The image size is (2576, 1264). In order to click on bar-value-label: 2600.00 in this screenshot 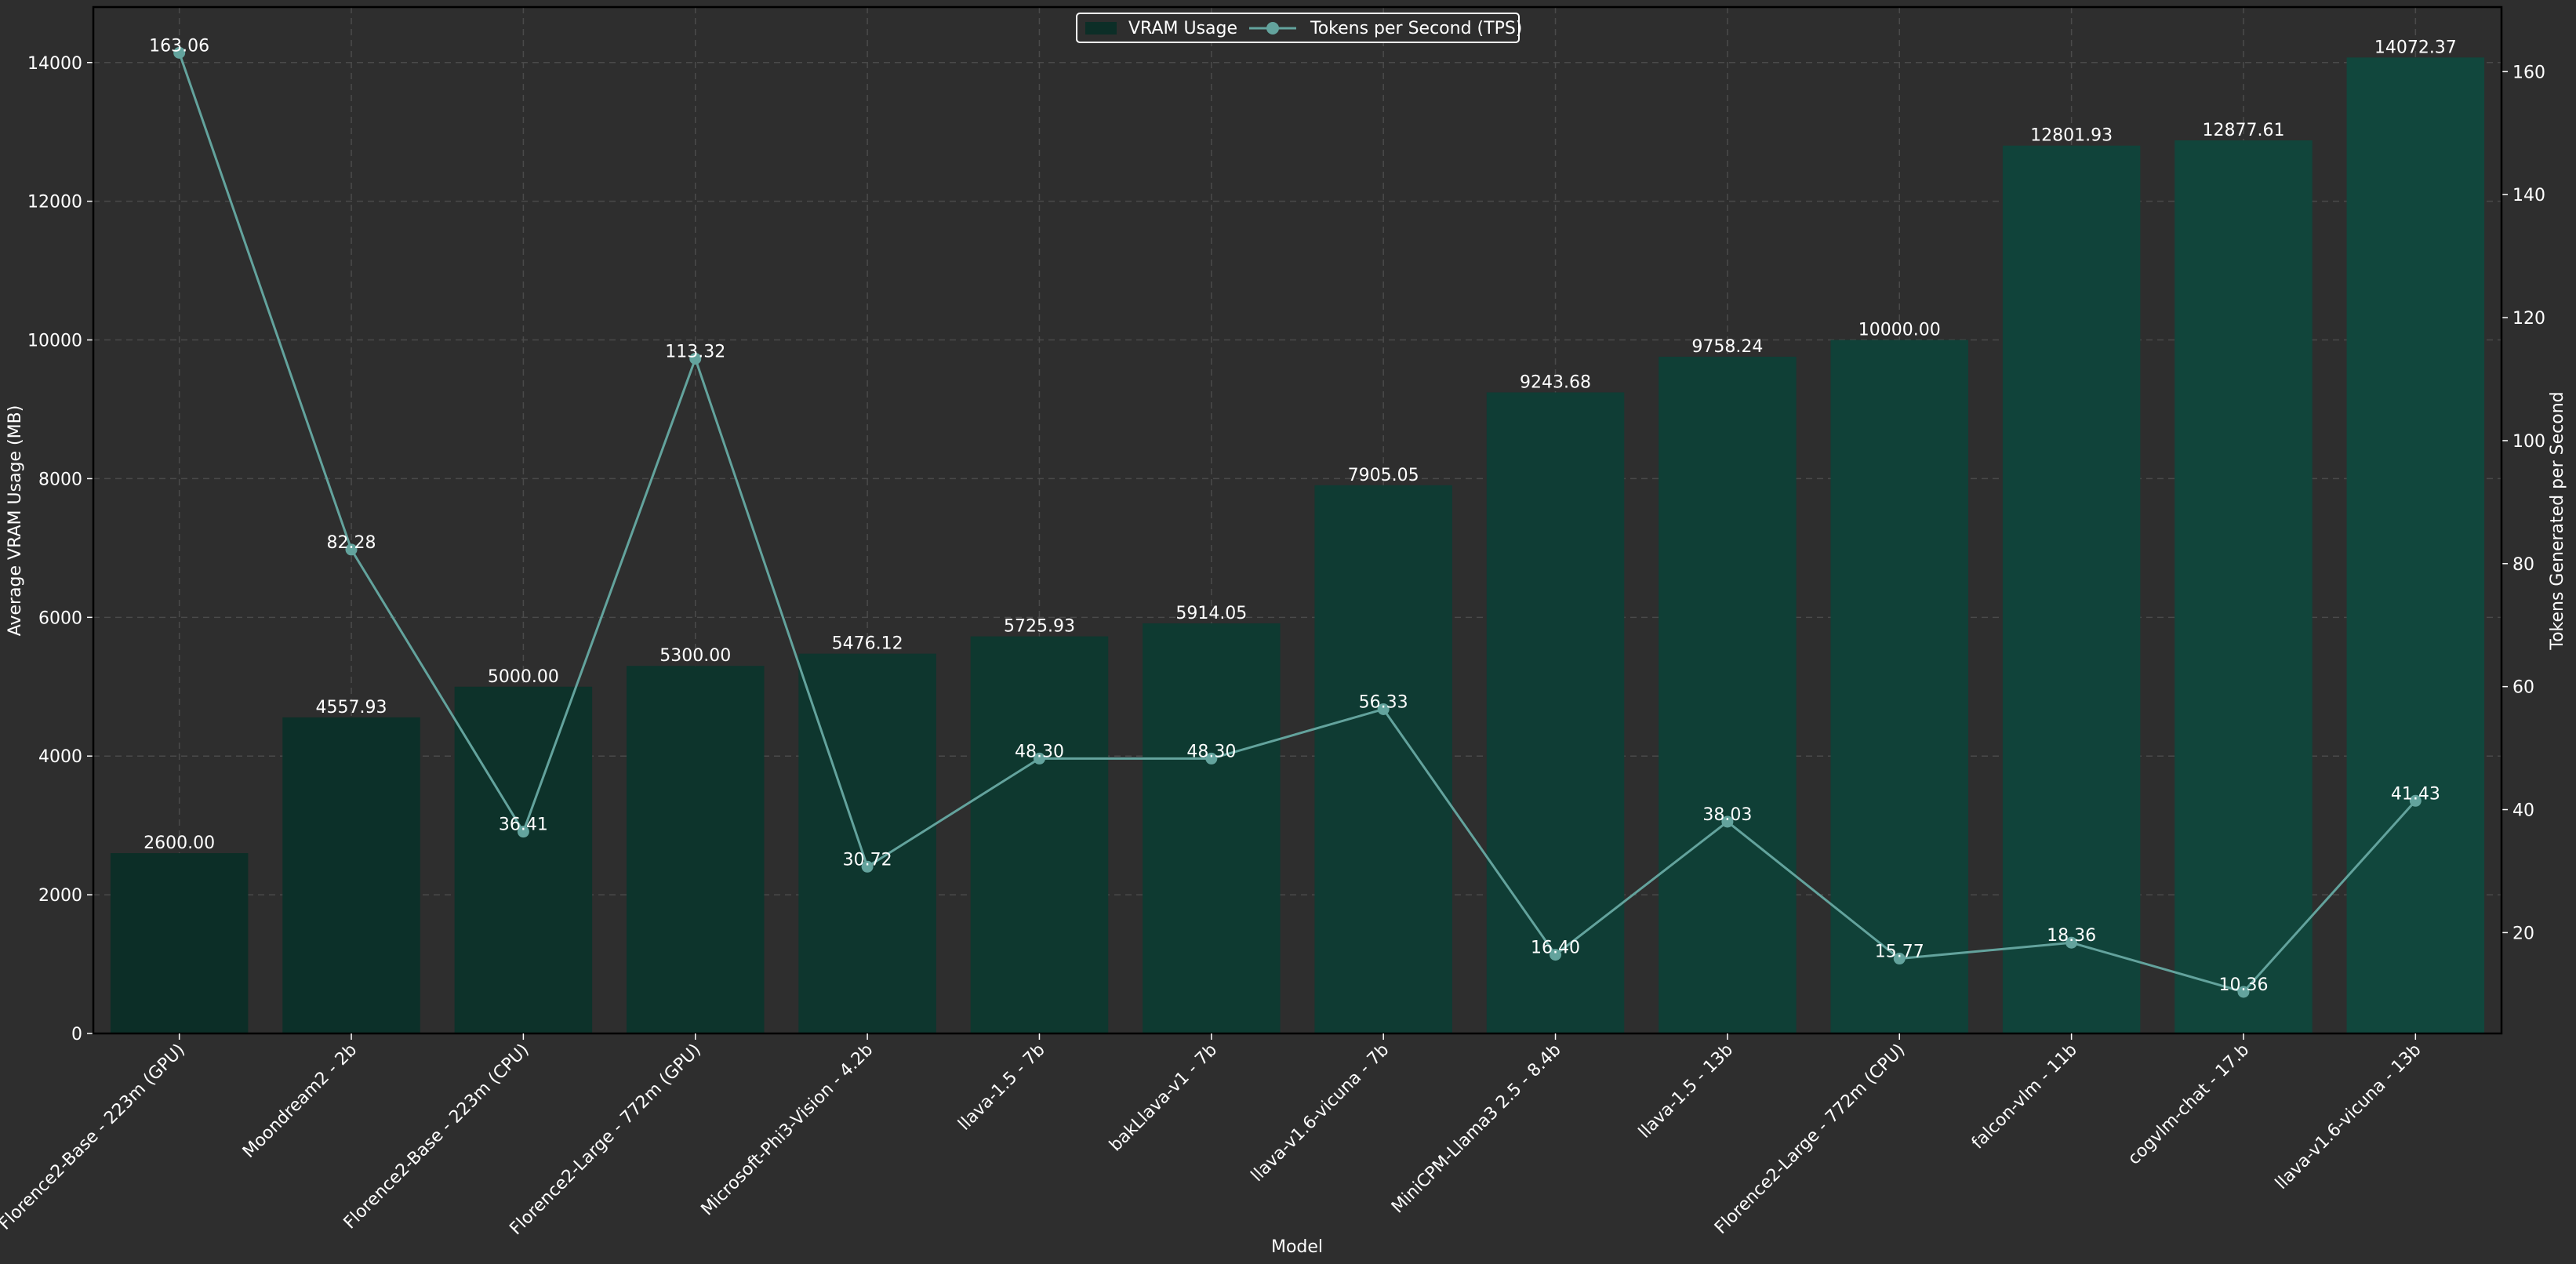, I will do `click(179, 843)`.